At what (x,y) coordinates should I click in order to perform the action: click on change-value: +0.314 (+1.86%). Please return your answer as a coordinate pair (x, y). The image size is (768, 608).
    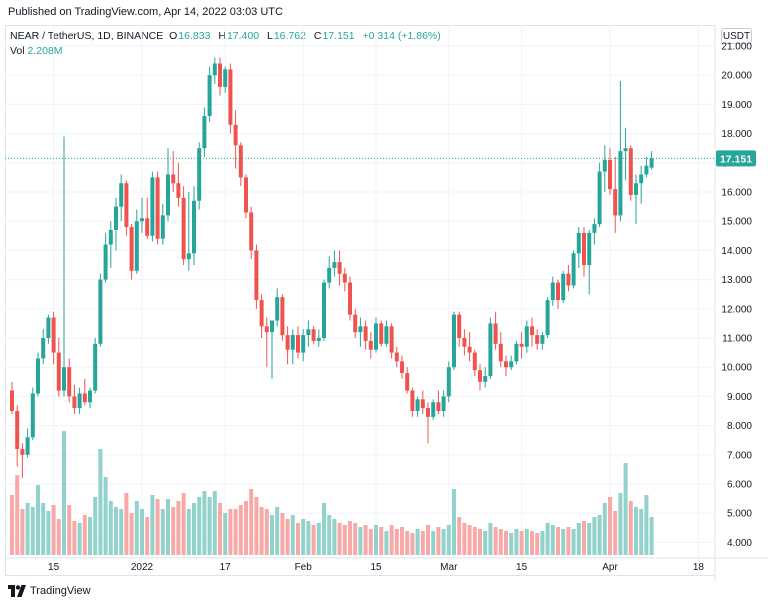
    Looking at the image, I should click on (401, 36).